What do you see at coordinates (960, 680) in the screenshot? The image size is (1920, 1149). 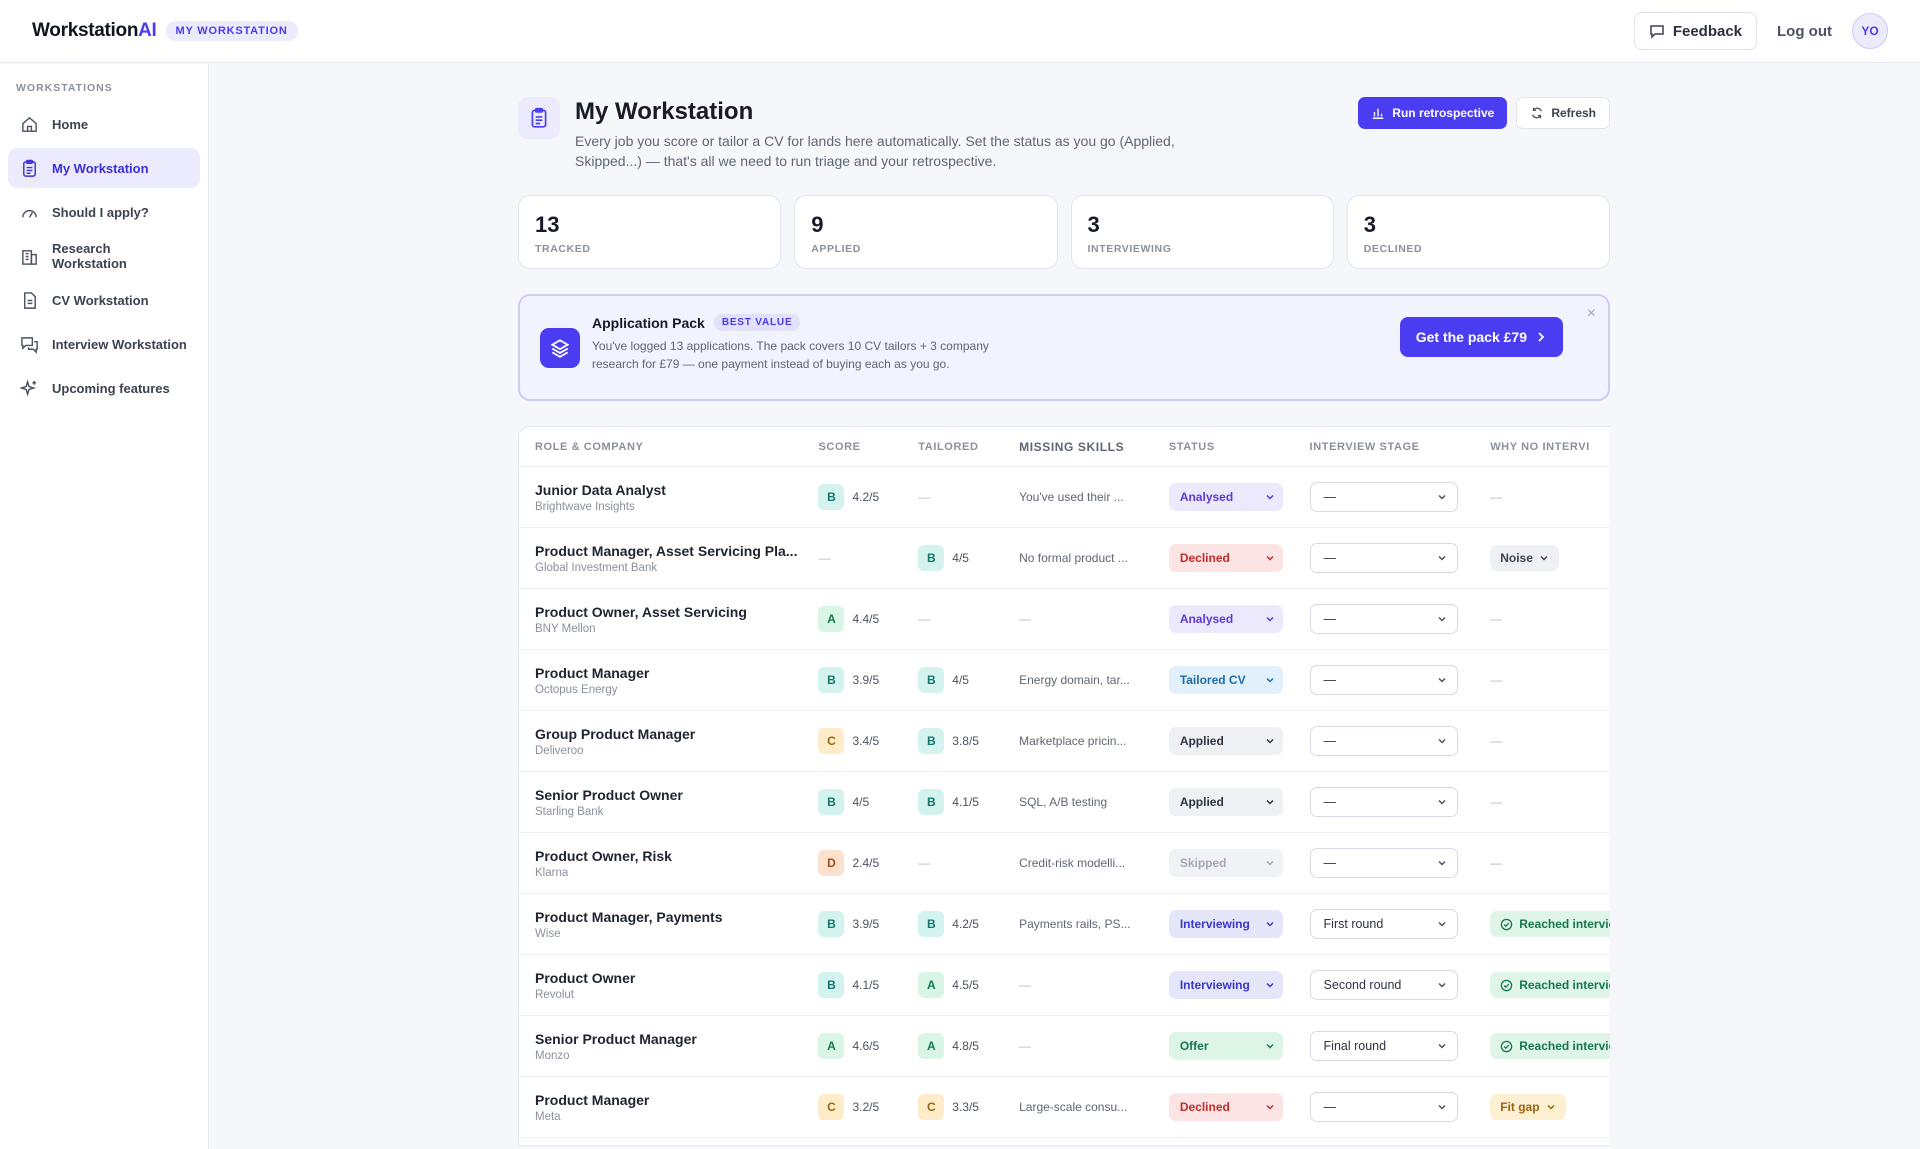 I see `tailored-value: 4/5` at bounding box center [960, 680].